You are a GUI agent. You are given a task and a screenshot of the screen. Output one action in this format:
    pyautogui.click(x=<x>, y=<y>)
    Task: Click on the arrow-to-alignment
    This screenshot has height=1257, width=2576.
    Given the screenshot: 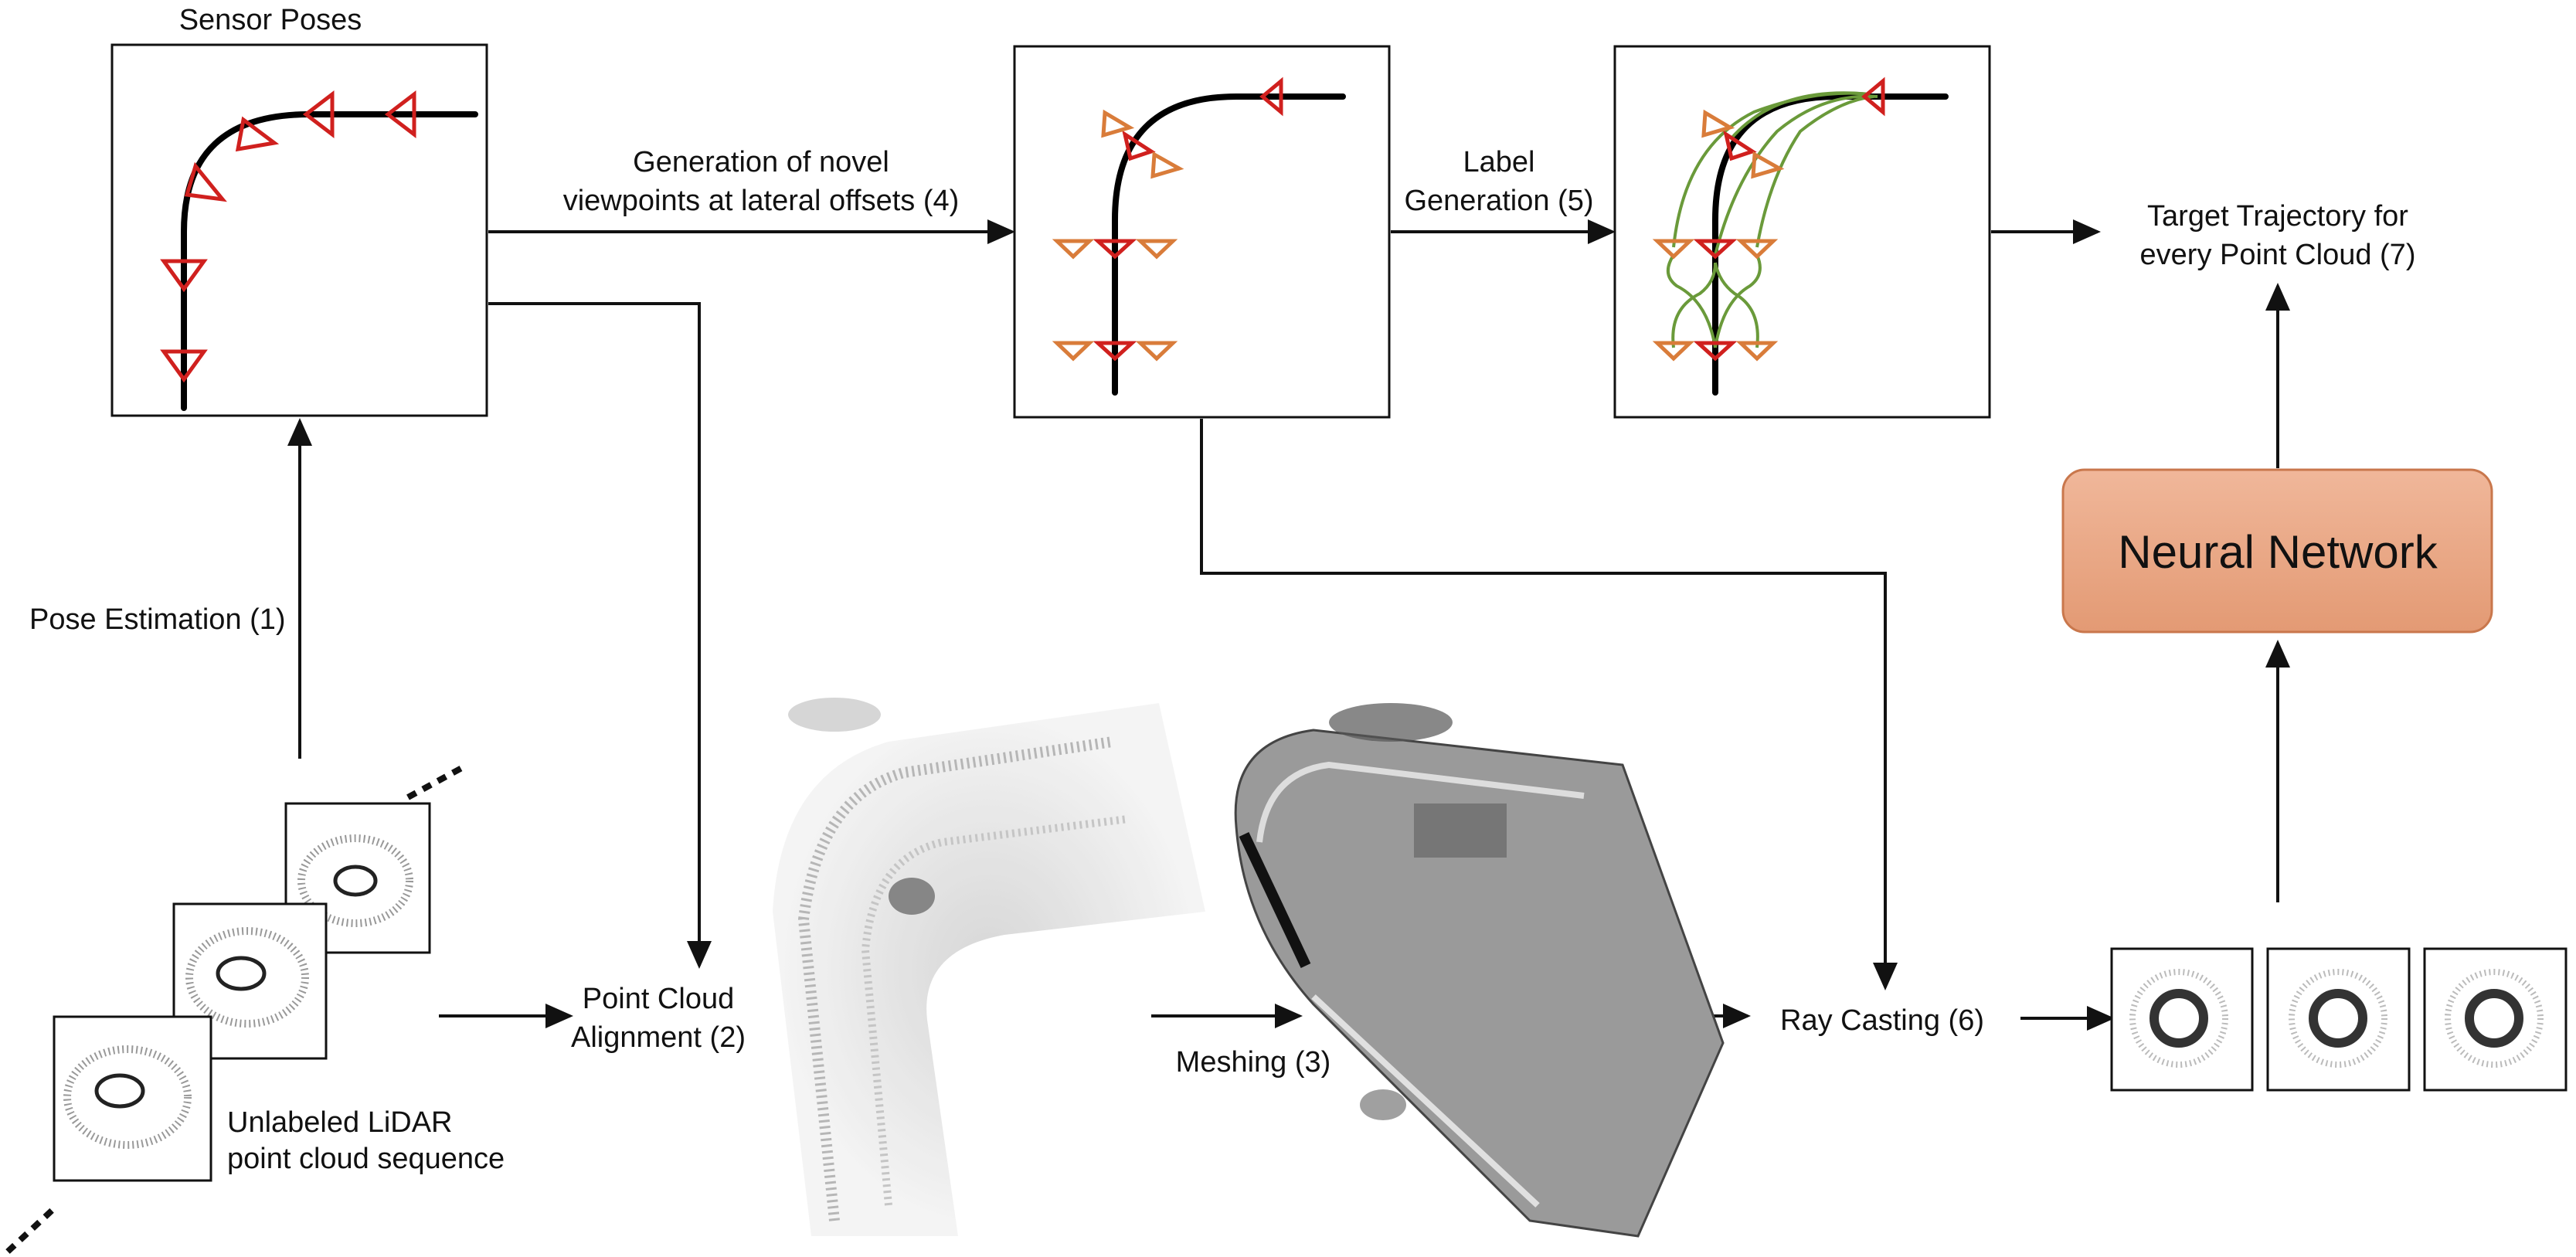 What is the action you would take?
    pyautogui.click(x=600, y=635)
    